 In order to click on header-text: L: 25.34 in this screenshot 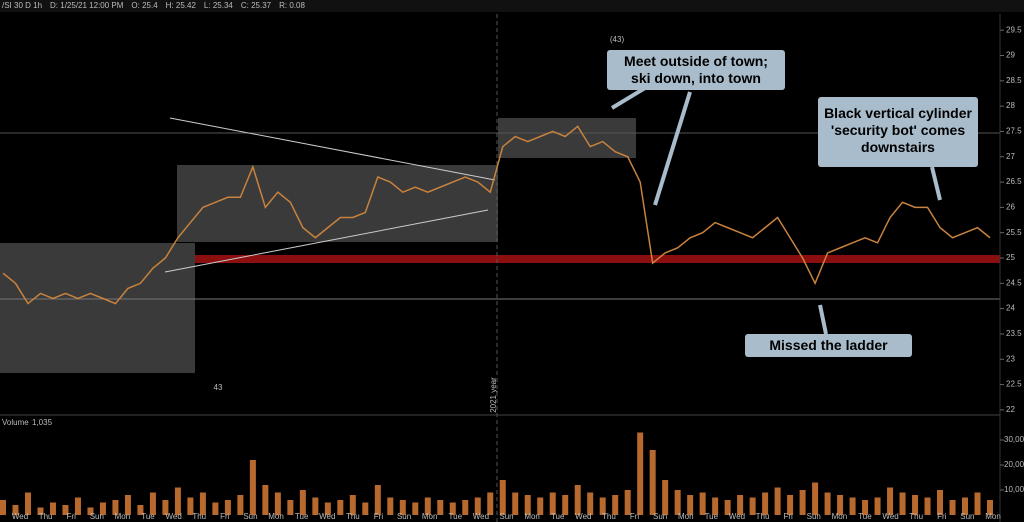, I will do `click(218, 5)`.